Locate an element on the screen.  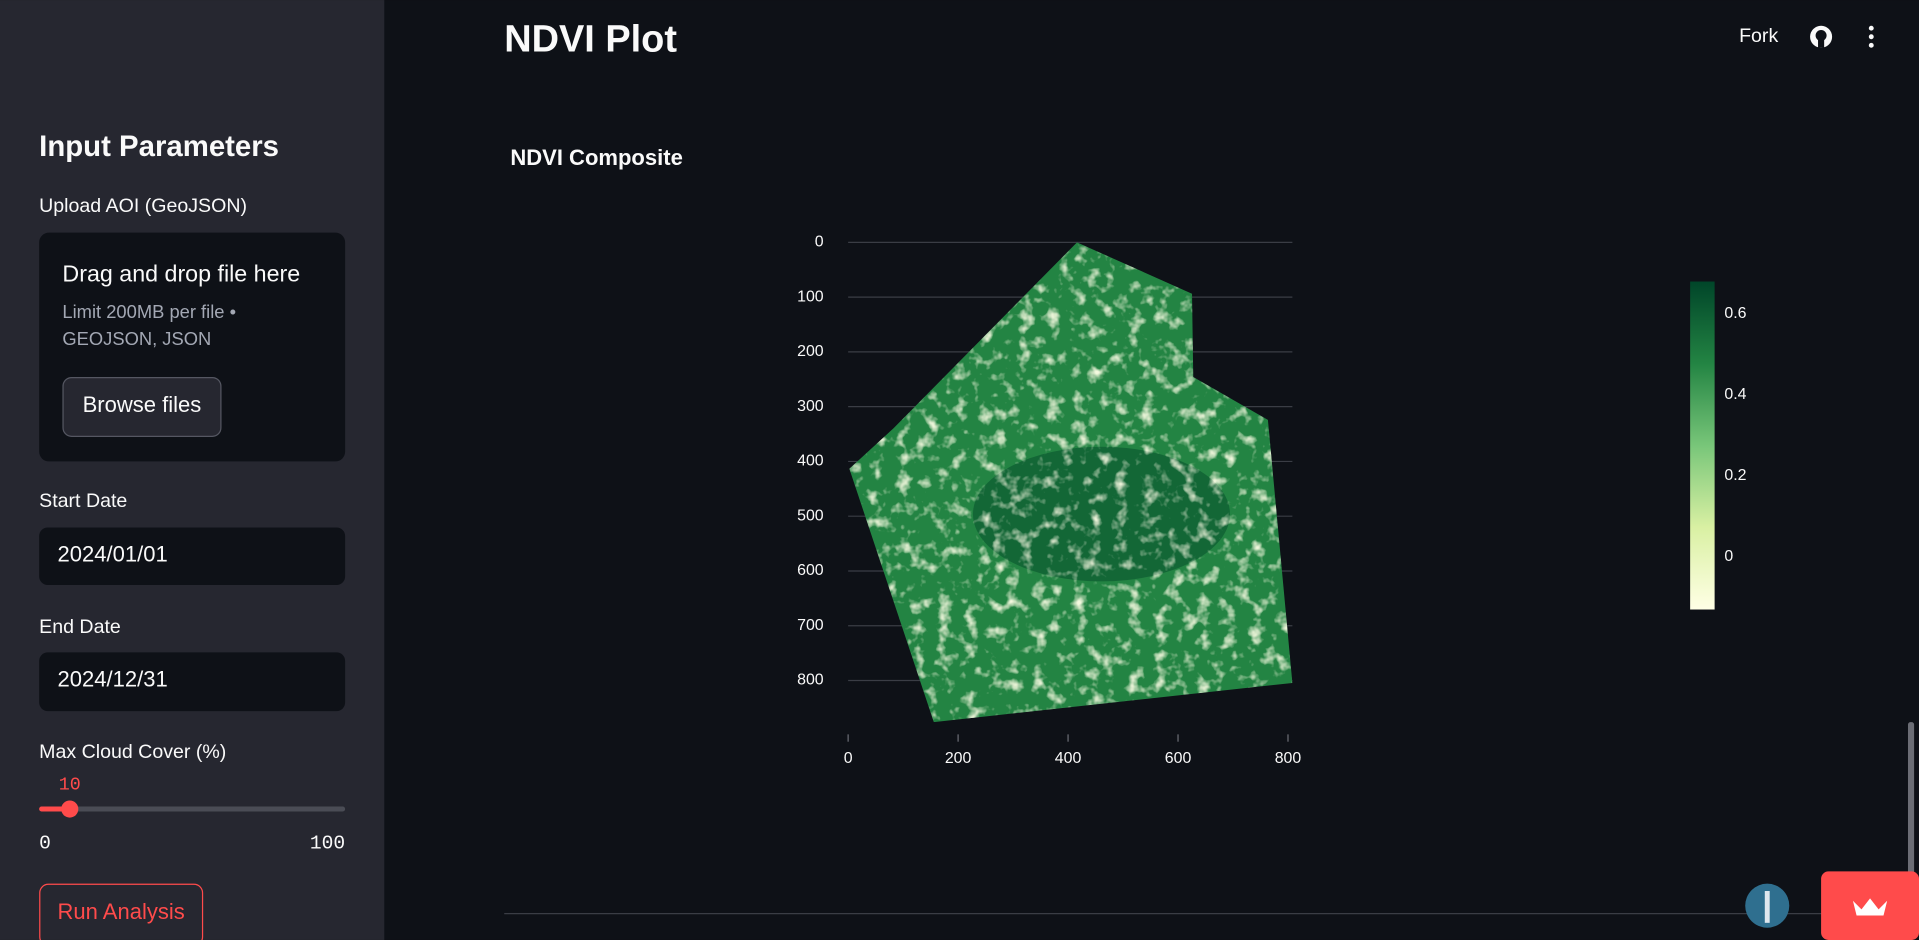
run-button-label: Run Analysis is located at coordinates (121, 911).